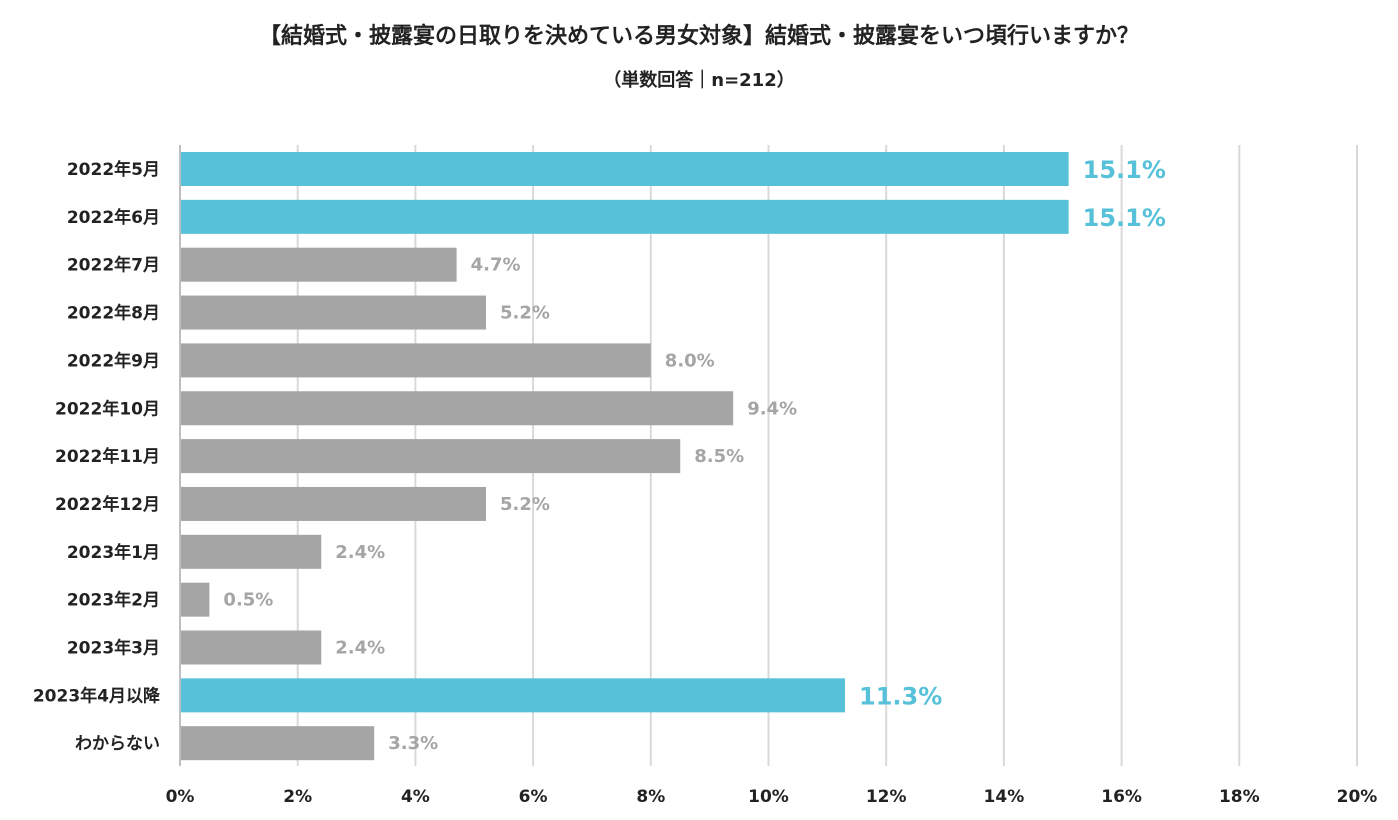 The image size is (1398, 820). What do you see at coordinates (1357, 797) in the screenshot?
I see `x-tick-label: 20%` at bounding box center [1357, 797].